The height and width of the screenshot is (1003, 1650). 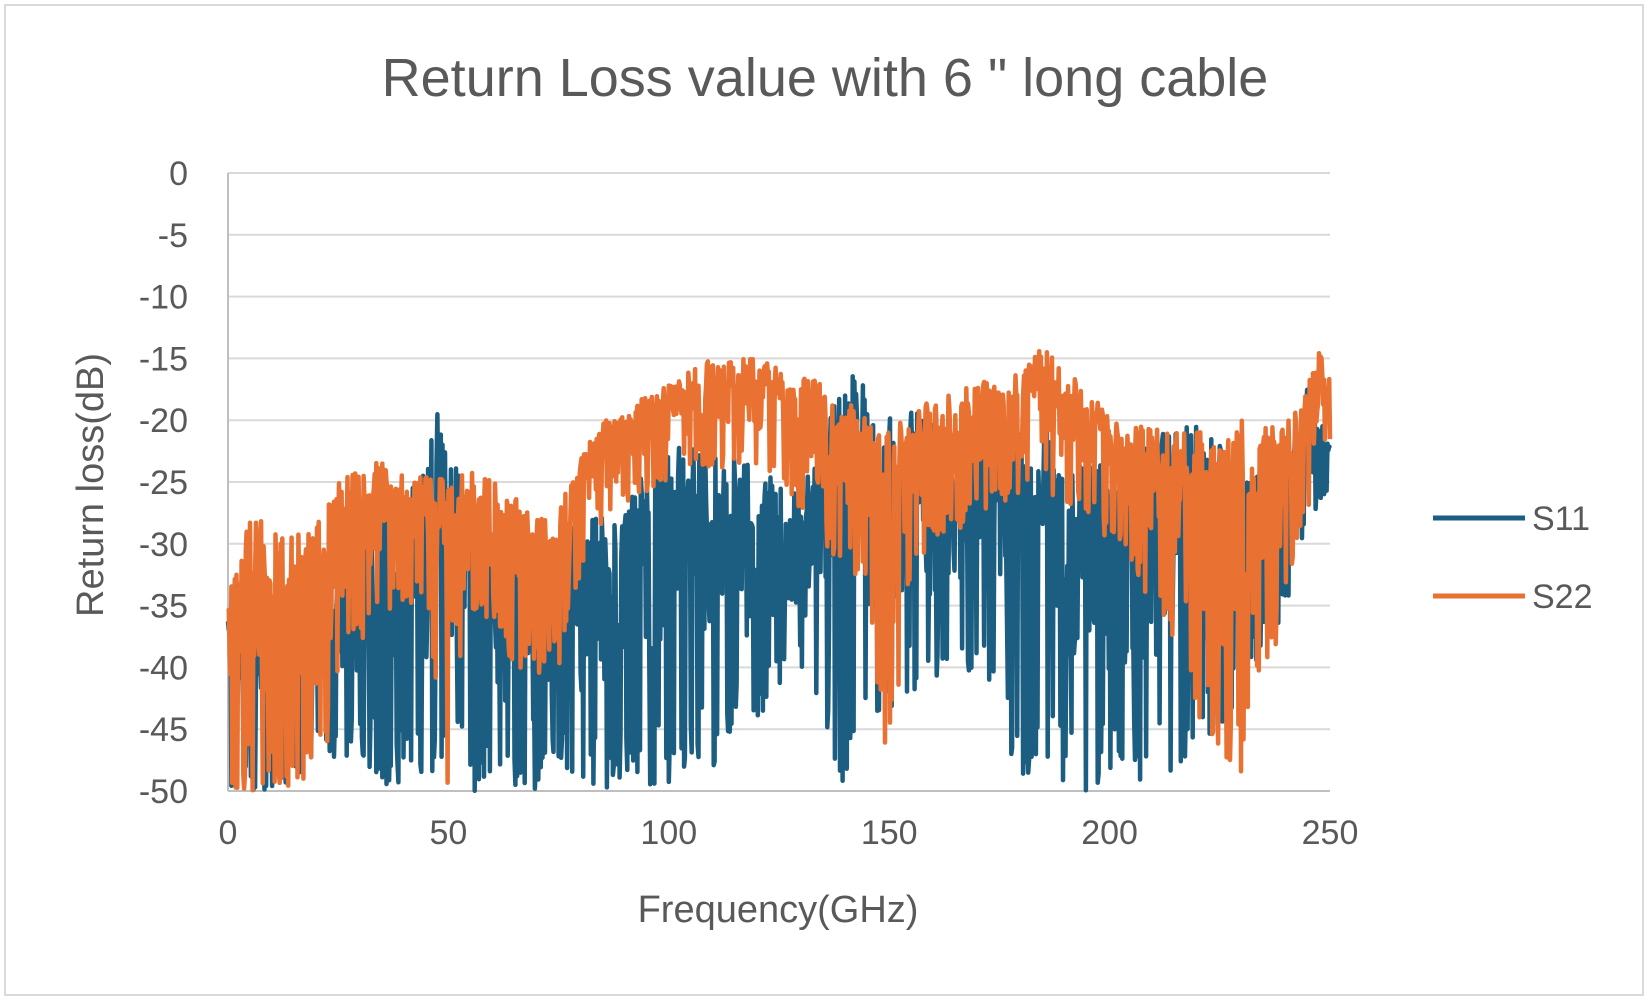 I want to click on x-tick-label: 250, so click(x=1330, y=833).